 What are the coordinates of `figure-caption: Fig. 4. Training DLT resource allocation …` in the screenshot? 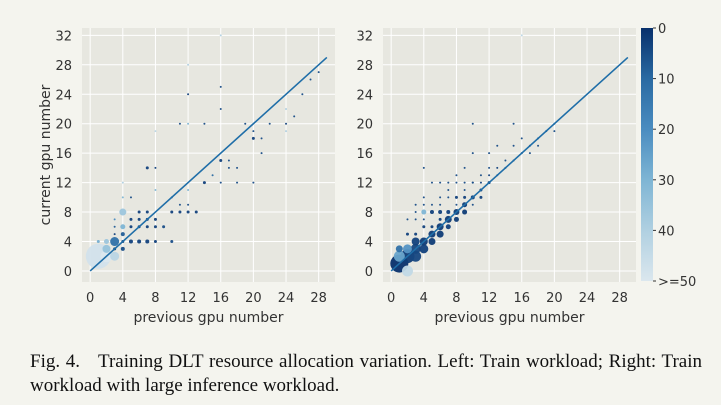 It's located at (366, 374).